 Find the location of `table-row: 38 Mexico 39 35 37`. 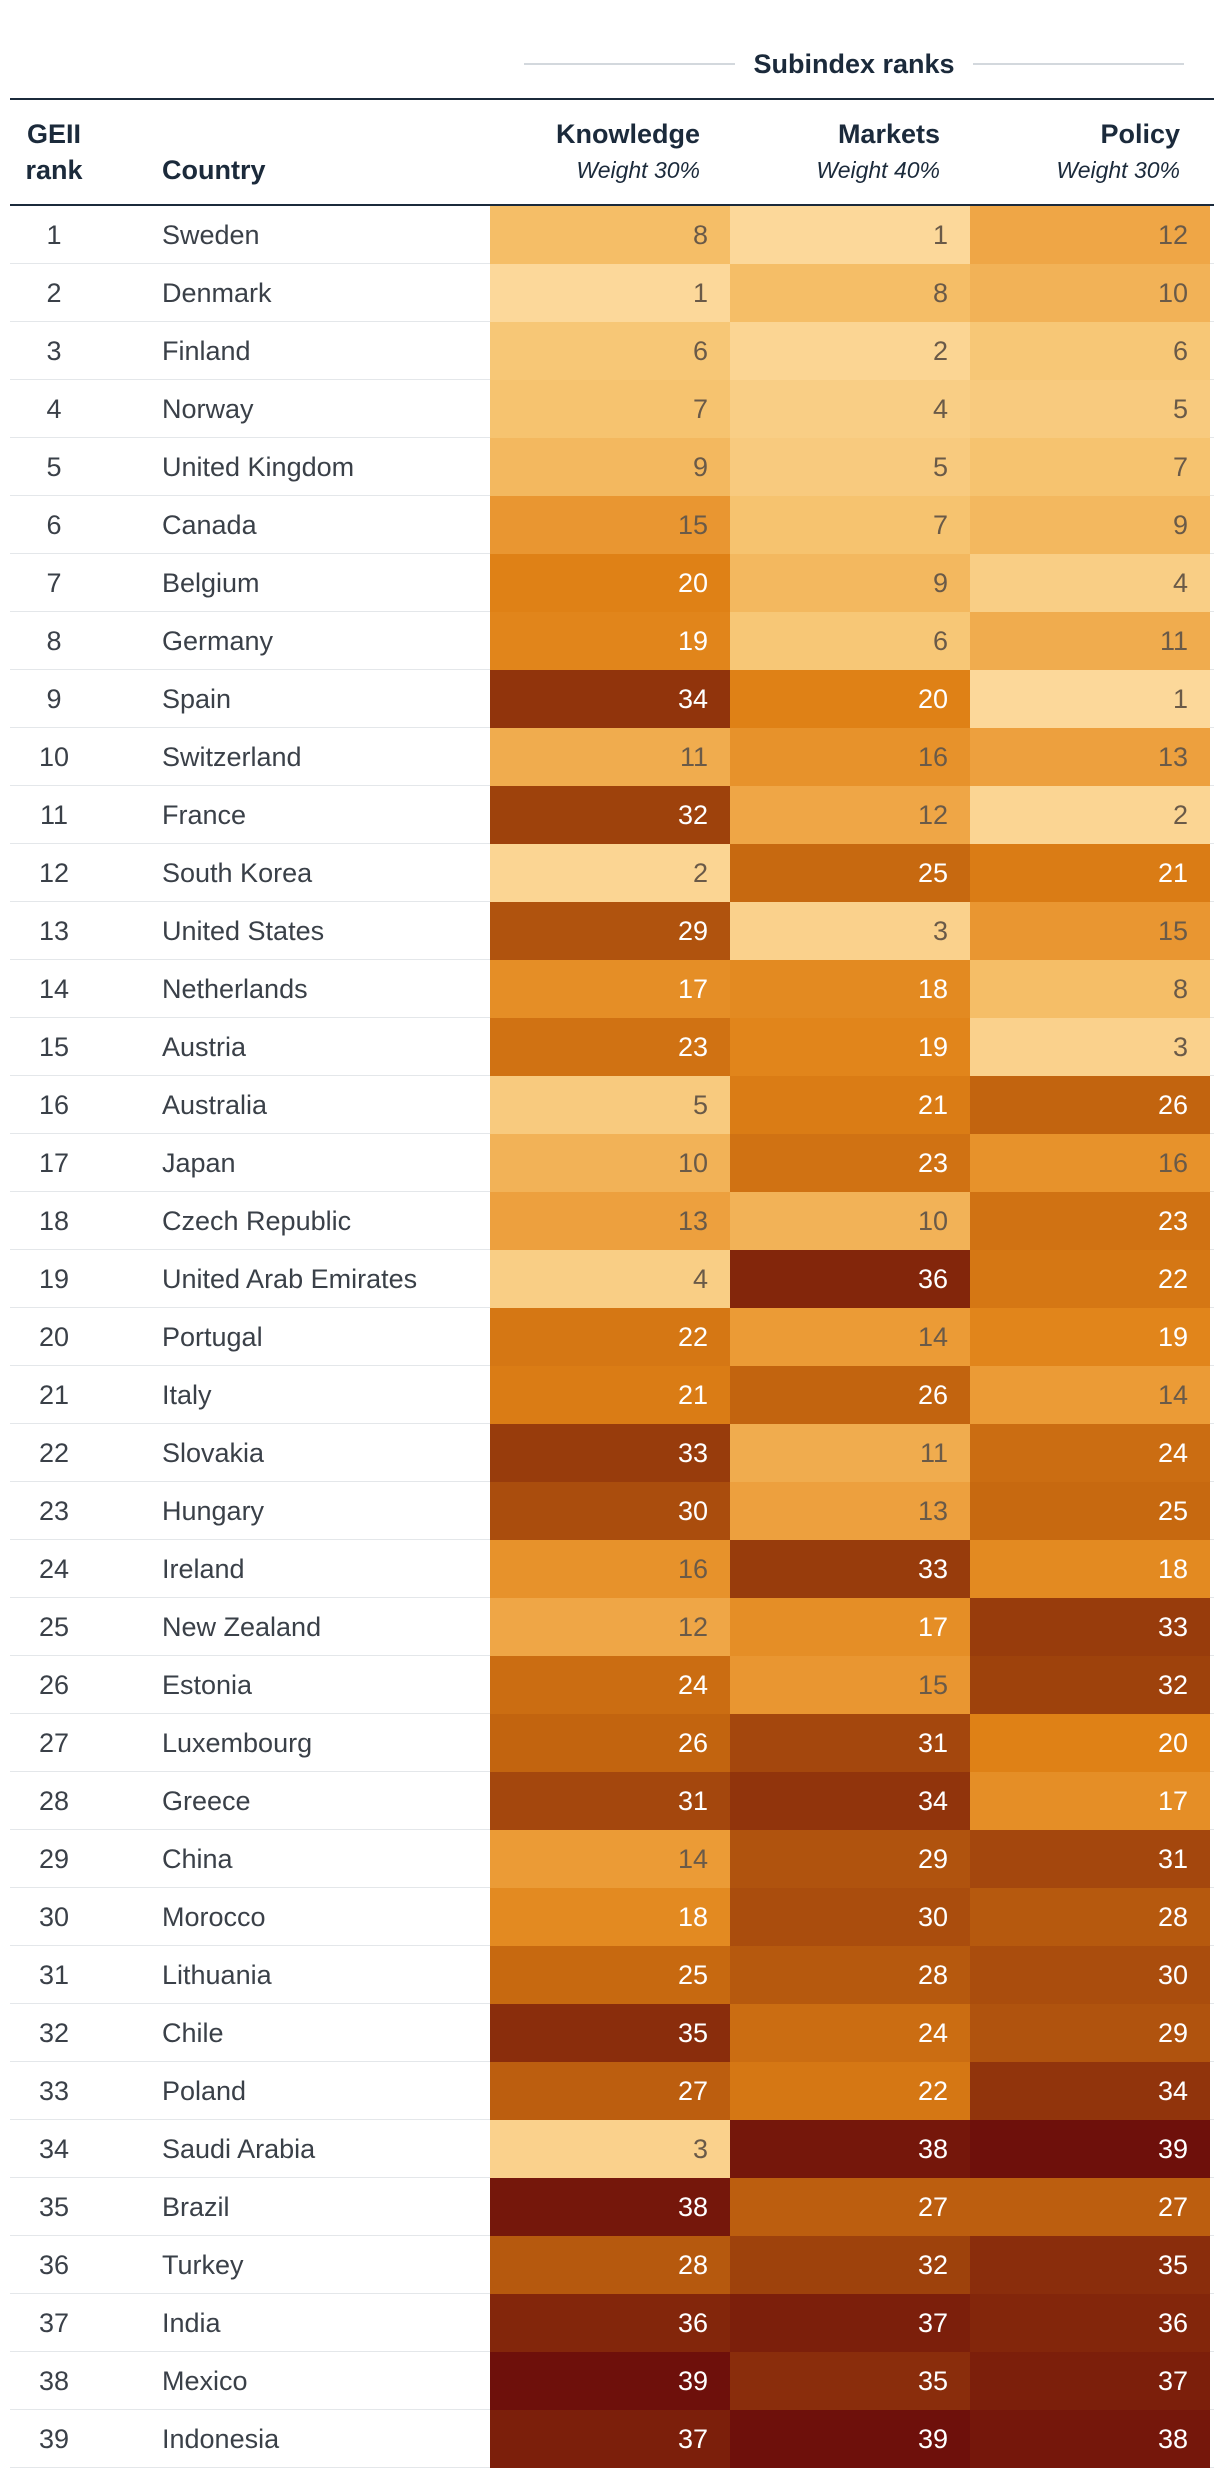

table-row: 38 Mexico 39 35 37 is located at coordinates (612, 2381).